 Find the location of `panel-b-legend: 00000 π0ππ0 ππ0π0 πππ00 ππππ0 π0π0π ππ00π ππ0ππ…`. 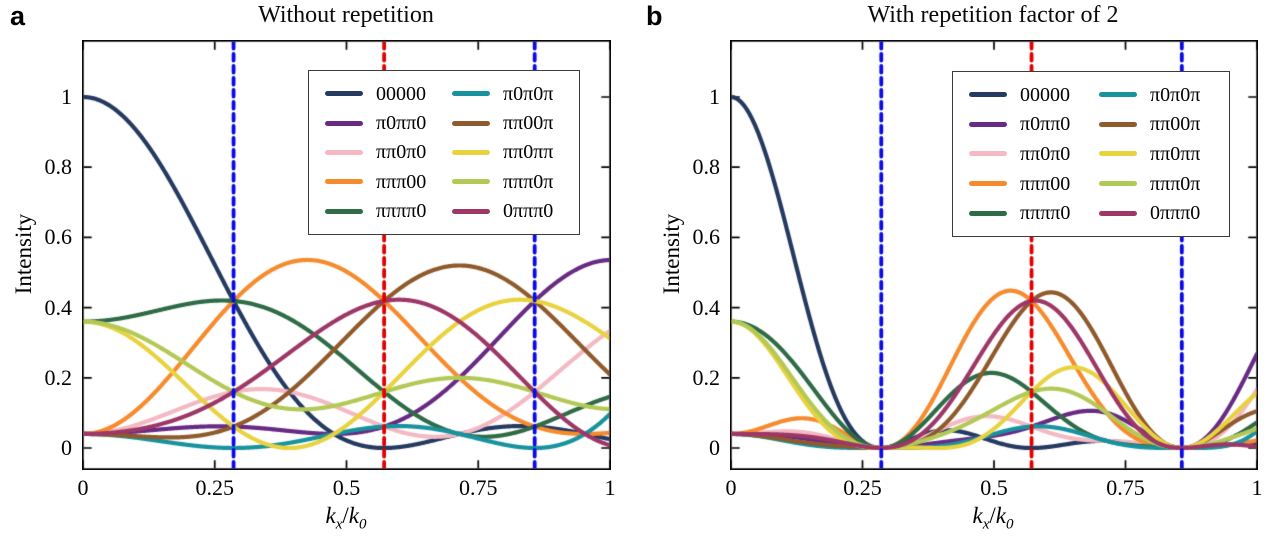

panel-b-legend: 00000 π0ππ0 ππ0π0 πππ00 ππππ0 π0π0π ππ00π ππ0ππ… is located at coordinates (1091, 154).